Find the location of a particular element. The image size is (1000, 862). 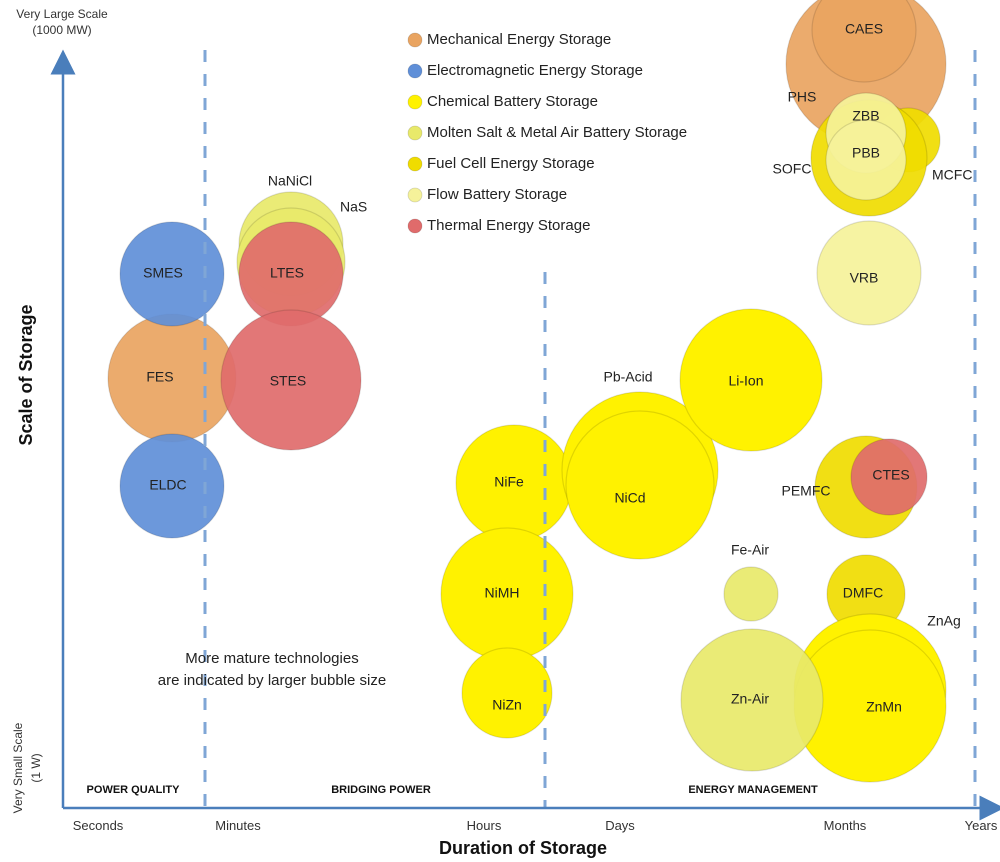

x-tick-seconds: Seconds is located at coordinates (98, 825).